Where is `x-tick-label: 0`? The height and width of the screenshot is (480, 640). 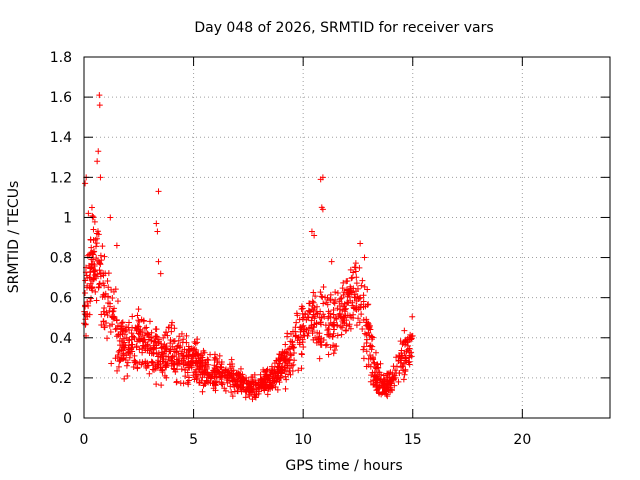 x-tick-label: 0 is located at coordinates (84, 440).